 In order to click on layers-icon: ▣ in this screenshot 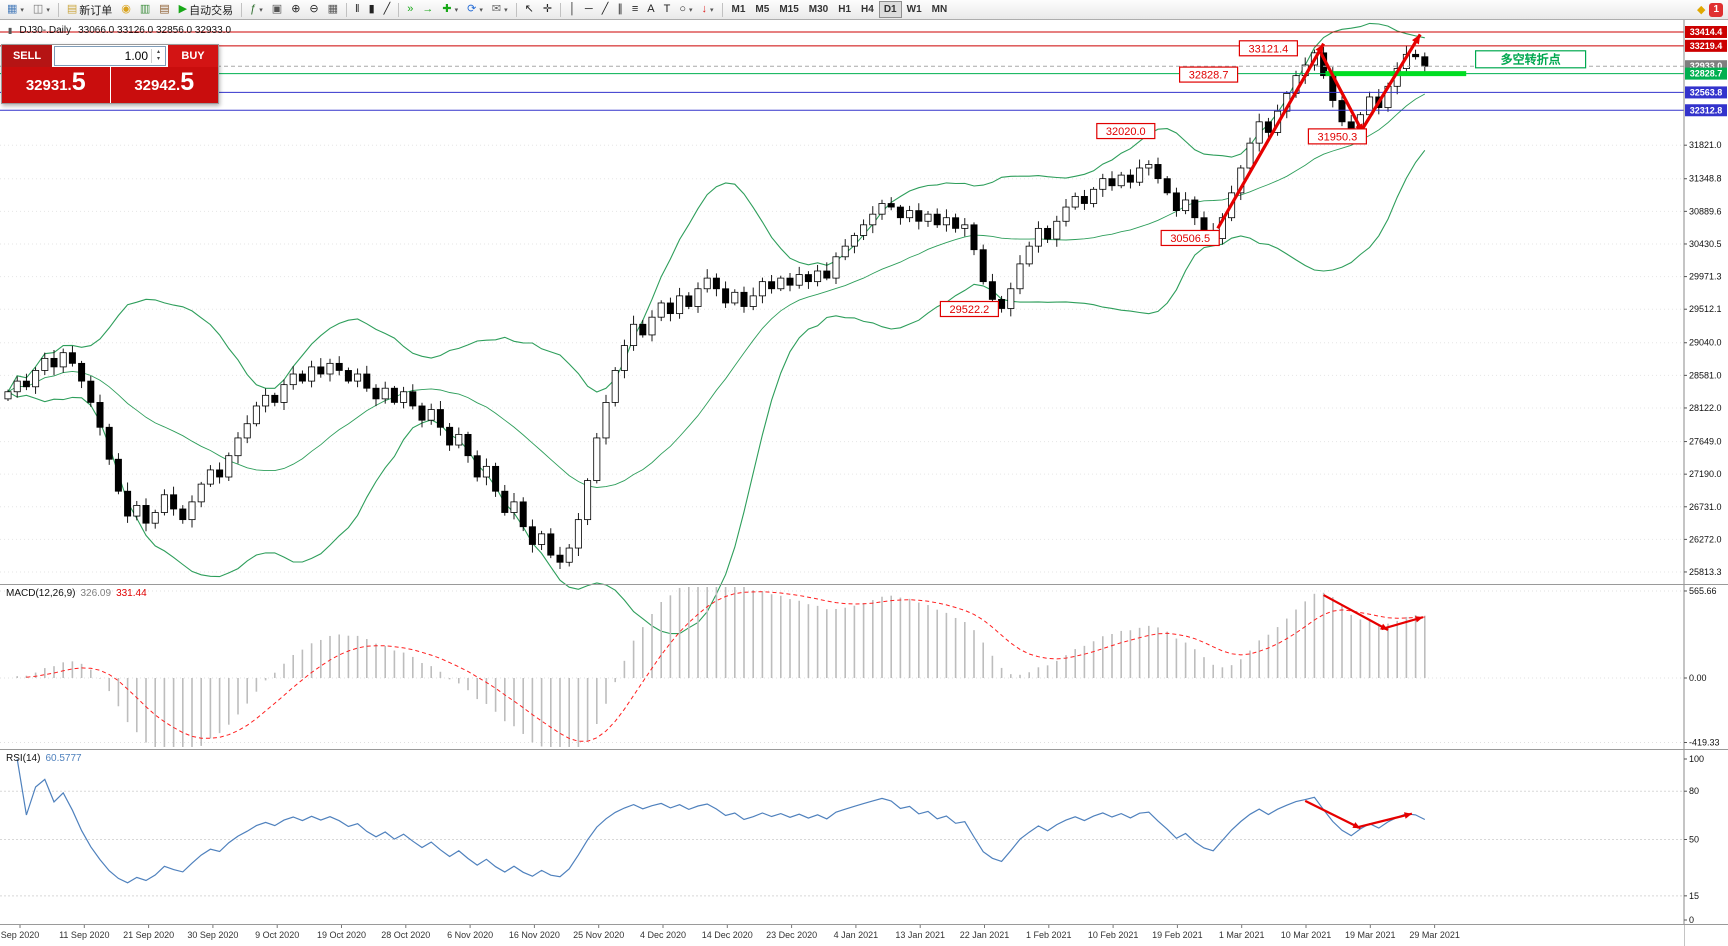, I will do `click(277, 9)`.